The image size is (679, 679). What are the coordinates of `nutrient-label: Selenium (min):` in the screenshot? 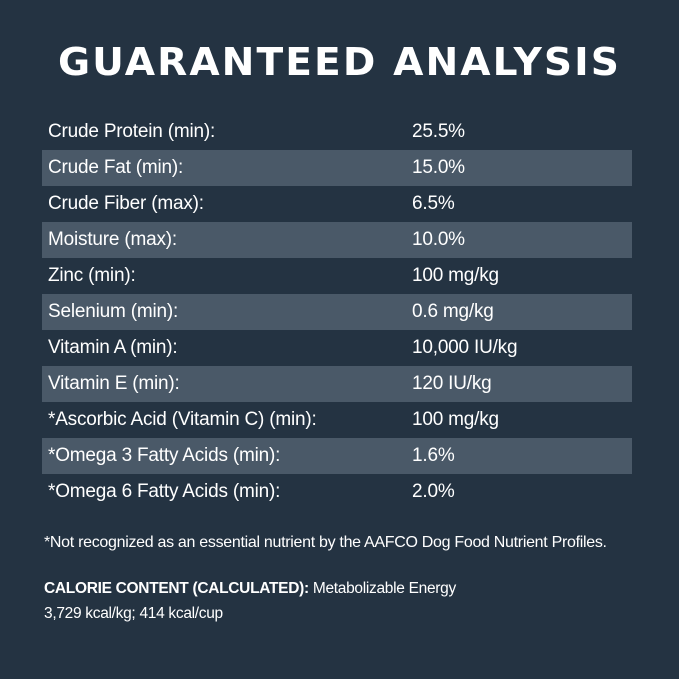 It's located at (113, 311).